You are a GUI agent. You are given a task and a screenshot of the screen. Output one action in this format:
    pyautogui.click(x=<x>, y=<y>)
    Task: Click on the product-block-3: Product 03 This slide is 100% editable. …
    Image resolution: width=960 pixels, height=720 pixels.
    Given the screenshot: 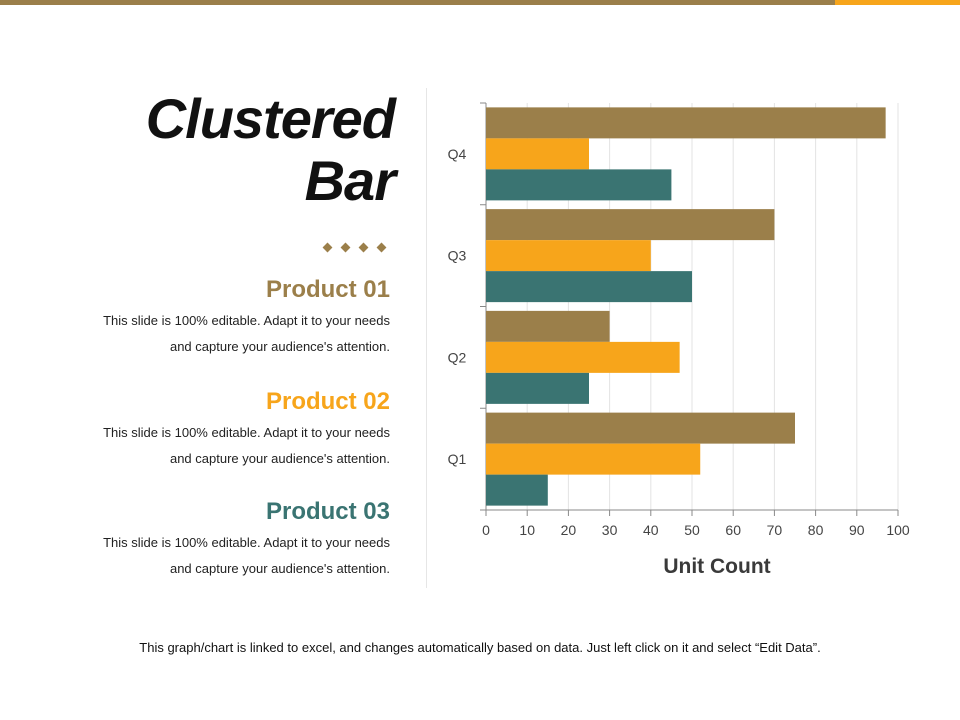 What is the action you would take?
    pyautogui.click(x=215, y=540)
    